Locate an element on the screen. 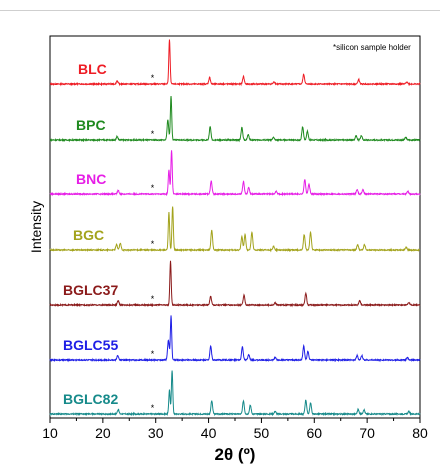 Image resolution: width=440 pixels, height=469 pixels. series-label-bpc: BPC is located at coordinates (91, 125).